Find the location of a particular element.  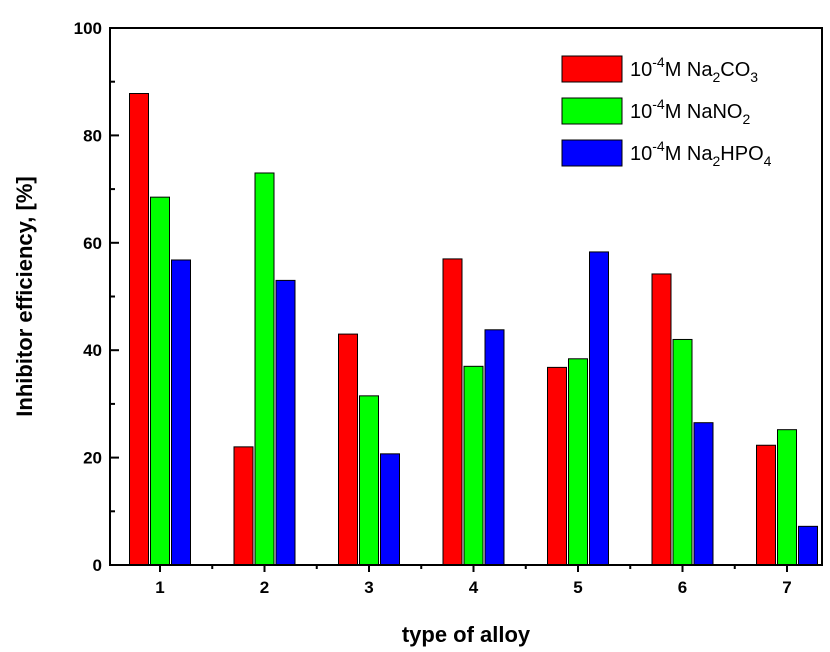

legend-label-1: 10-4M Na2CO3 is located at coordinates (694, 69).